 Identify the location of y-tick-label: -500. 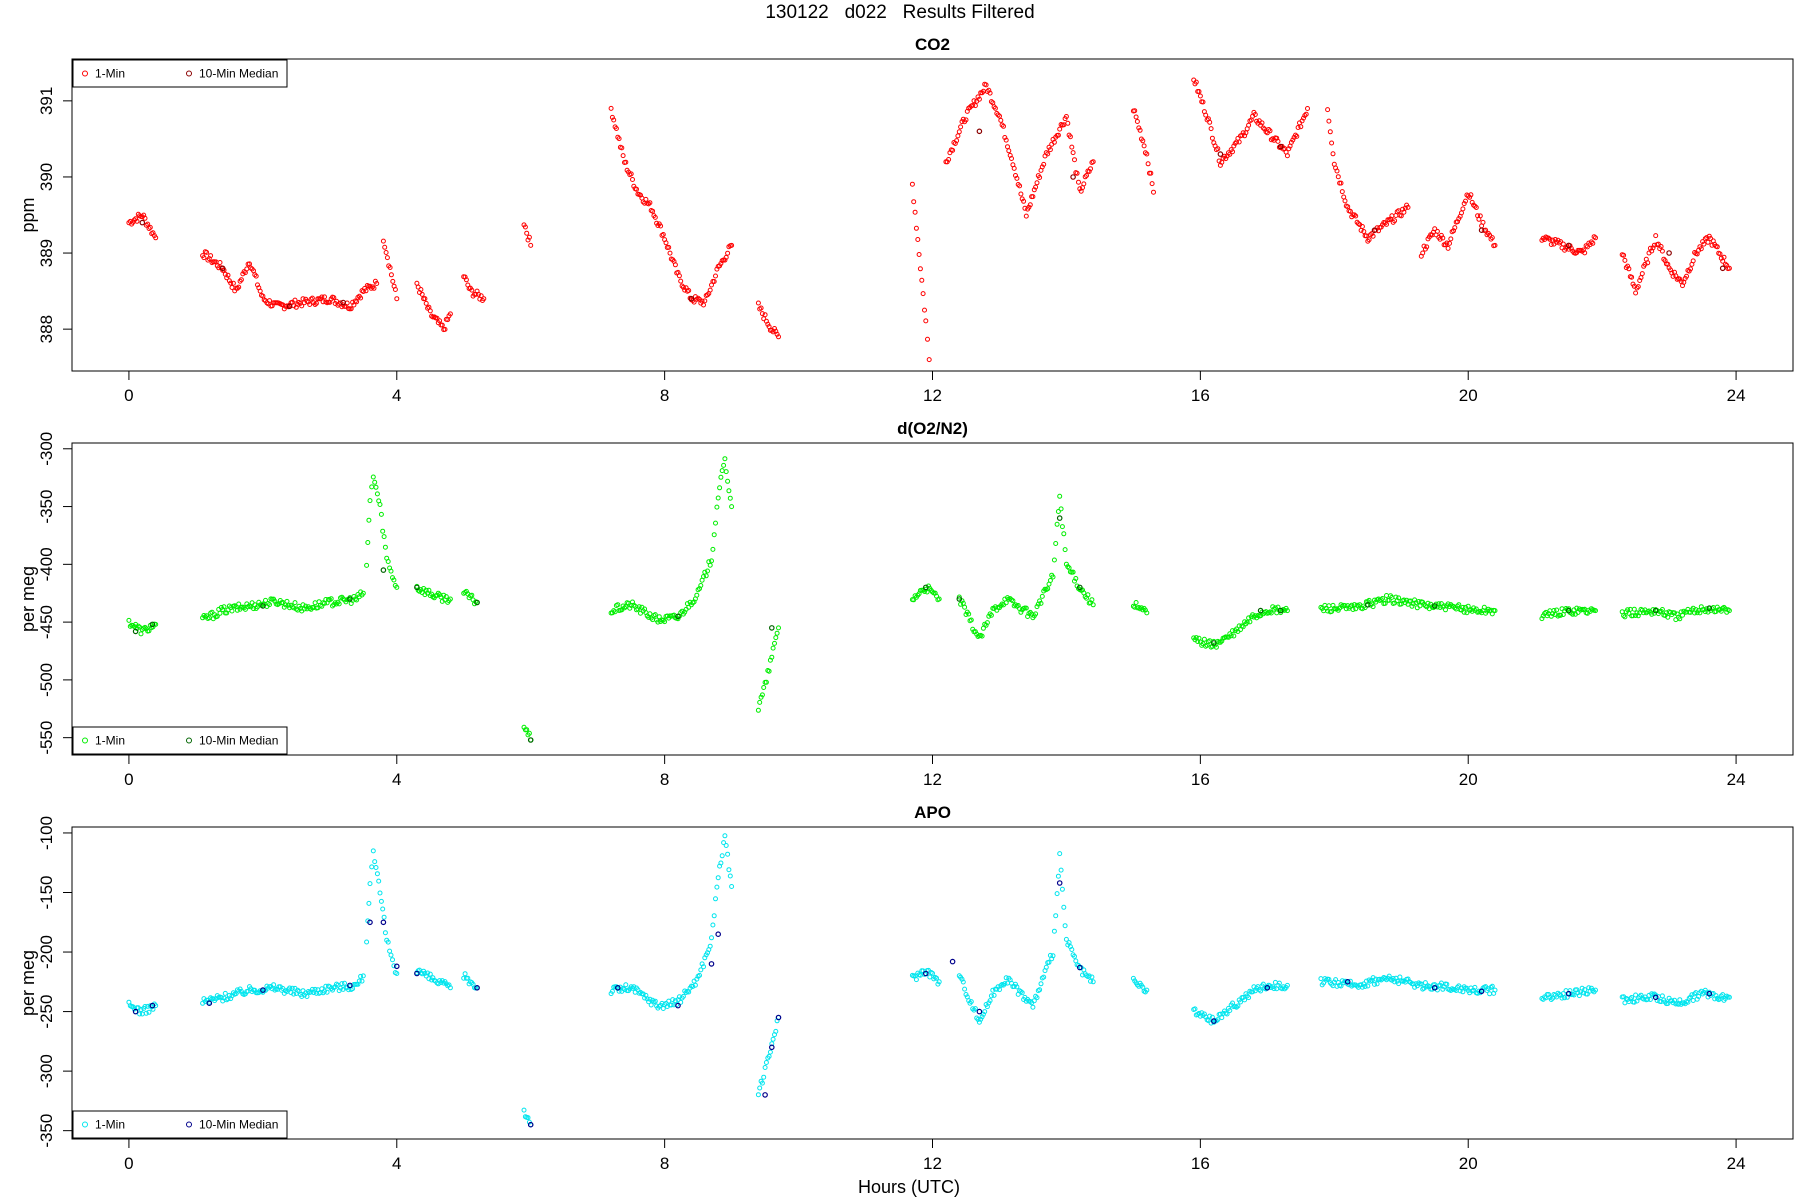
(46, 680).